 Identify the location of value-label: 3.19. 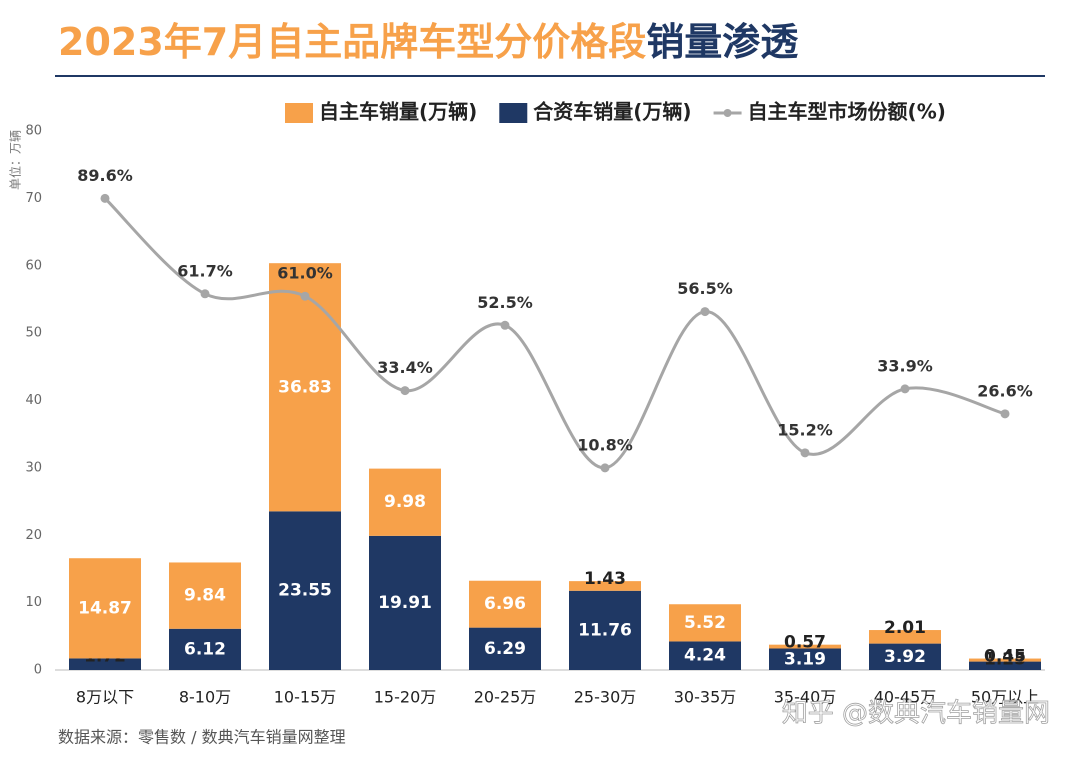
(805, 659).